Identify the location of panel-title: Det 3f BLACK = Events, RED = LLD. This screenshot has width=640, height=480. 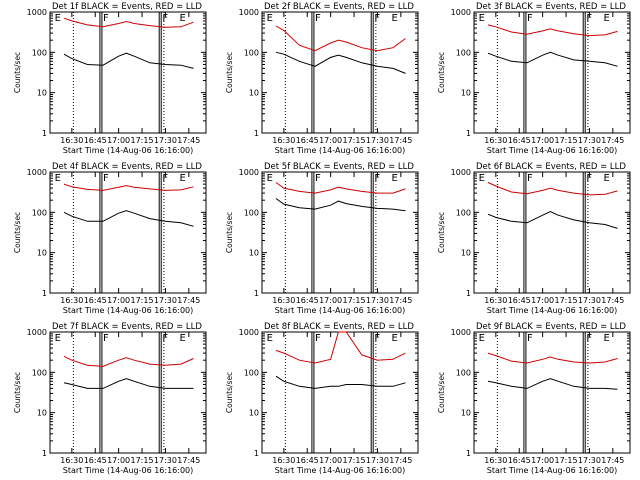
(551, 7).